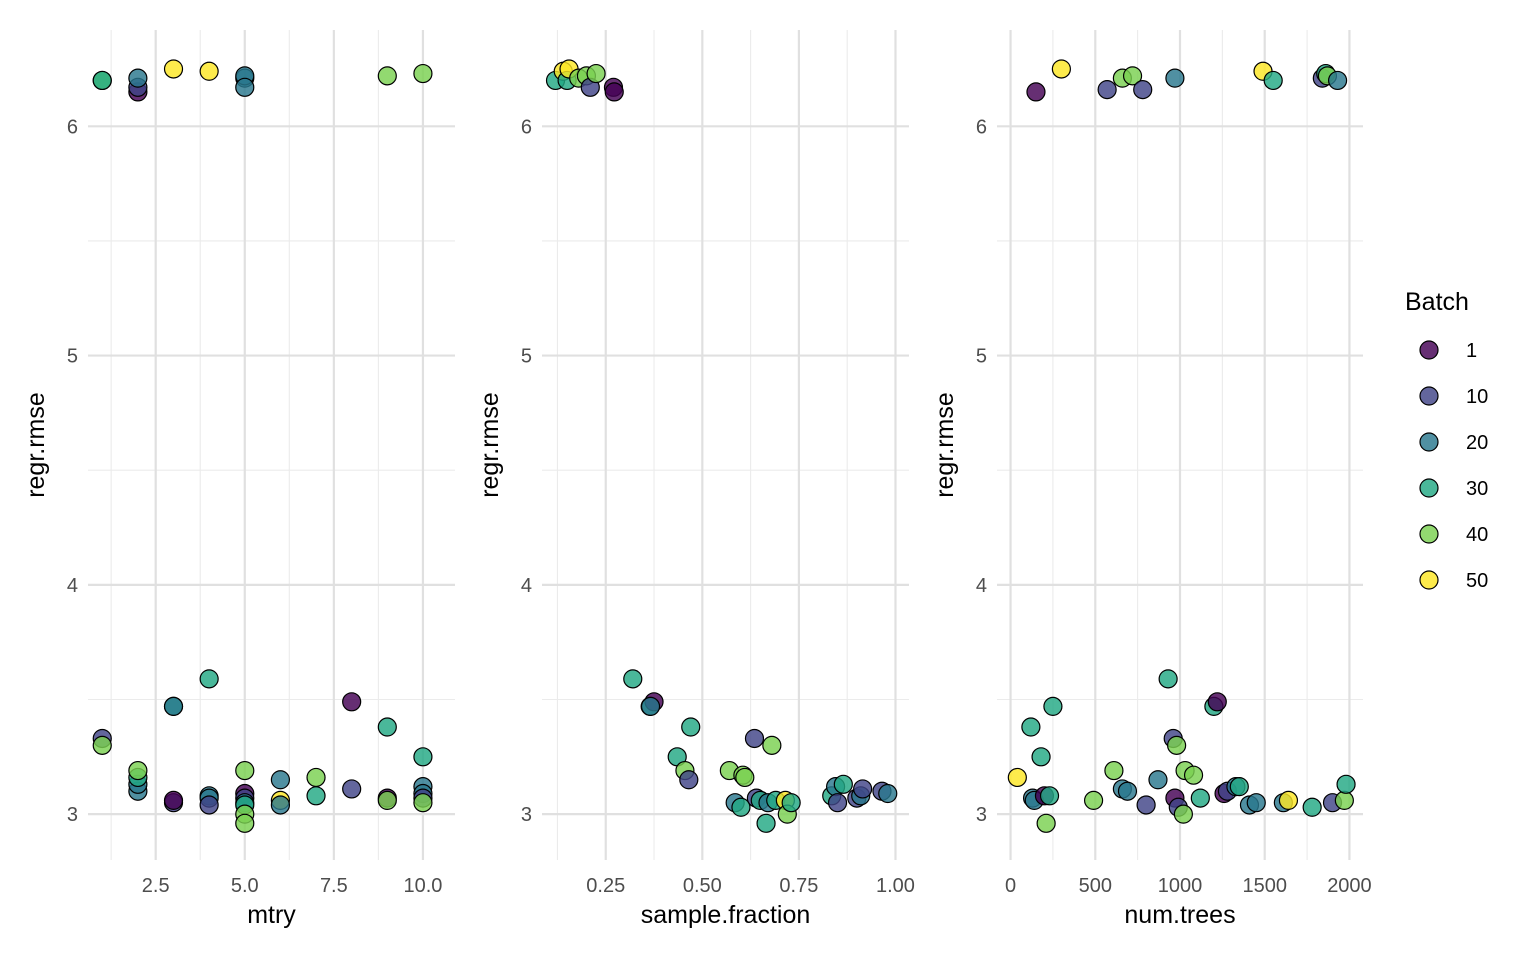  Describe the element at coordinates (1264, 886) in the screenshot. I see `x-tick-label: 1500` at that location.